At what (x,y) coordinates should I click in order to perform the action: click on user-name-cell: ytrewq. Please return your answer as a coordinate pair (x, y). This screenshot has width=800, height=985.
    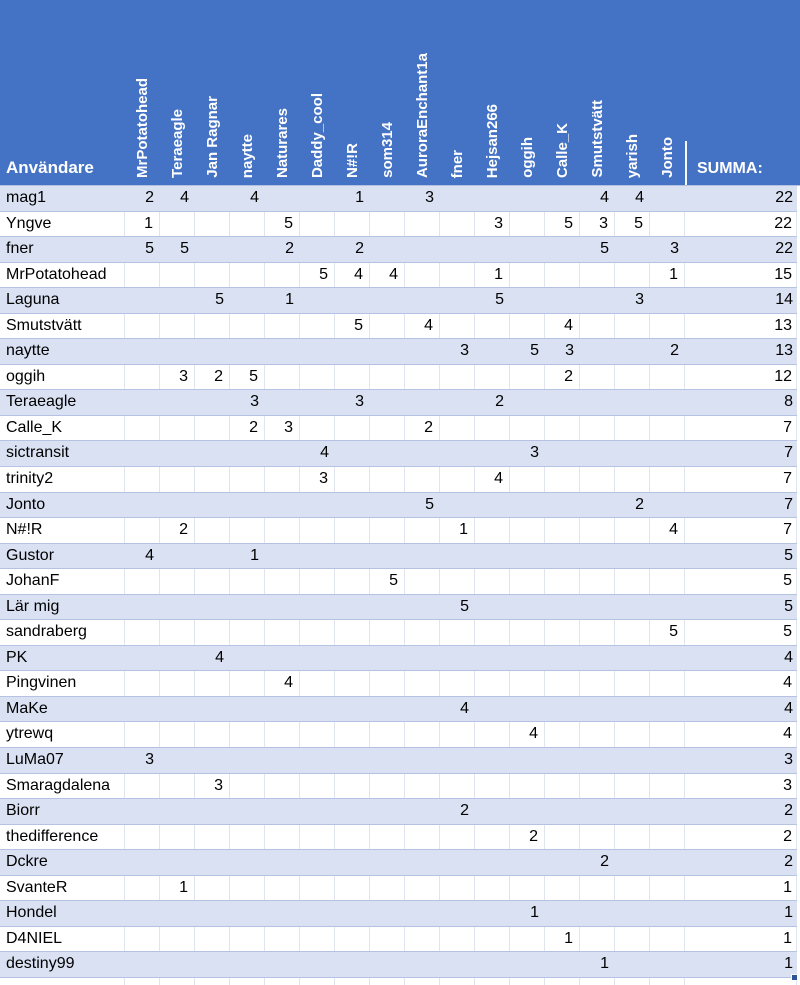
    Looking at the image, I should click on (62, 735).